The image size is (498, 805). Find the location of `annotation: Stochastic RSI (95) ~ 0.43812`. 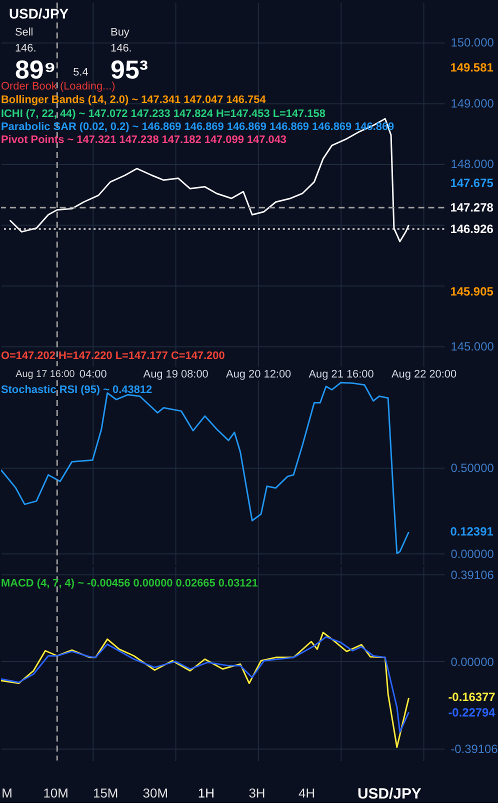

annotation: Stochastic RSI (95) ~ 0.43812 is located at coordinates (76, 390).